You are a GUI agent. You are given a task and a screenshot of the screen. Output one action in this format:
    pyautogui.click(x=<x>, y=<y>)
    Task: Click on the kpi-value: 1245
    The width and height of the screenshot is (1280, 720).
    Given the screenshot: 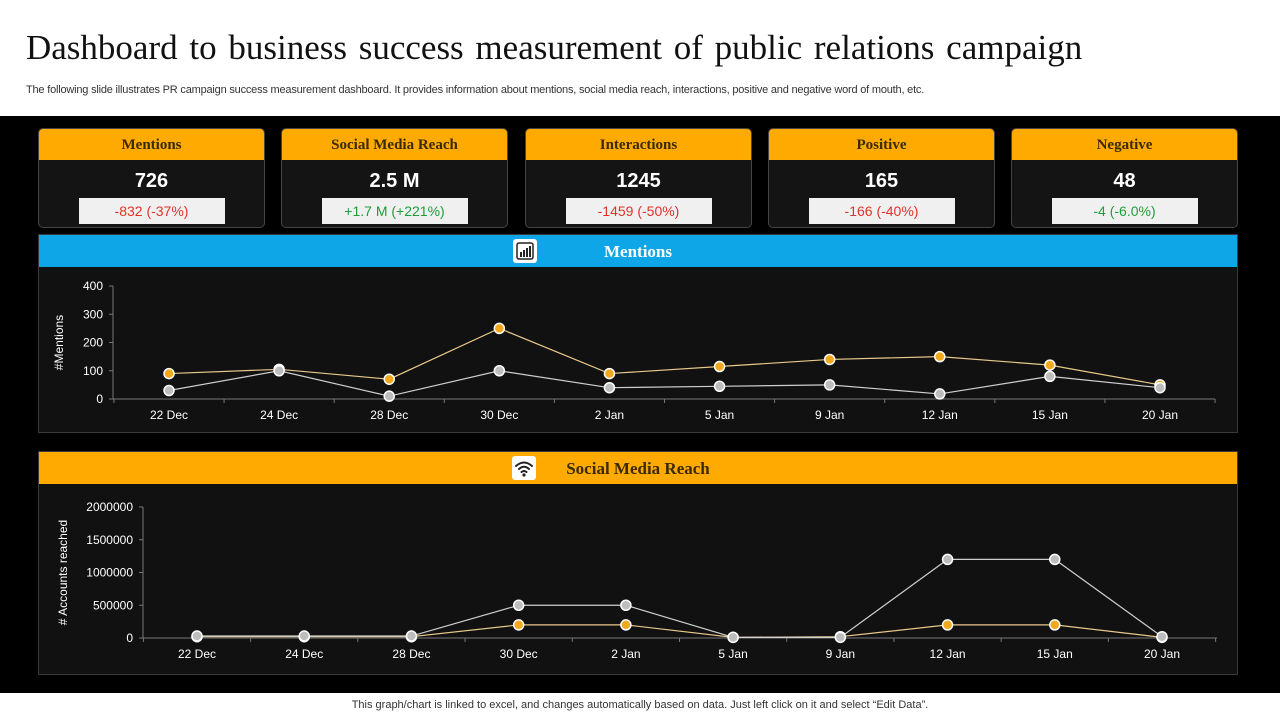 What is the action you would take?
    pyautogui.click(x=638, y=181)
    